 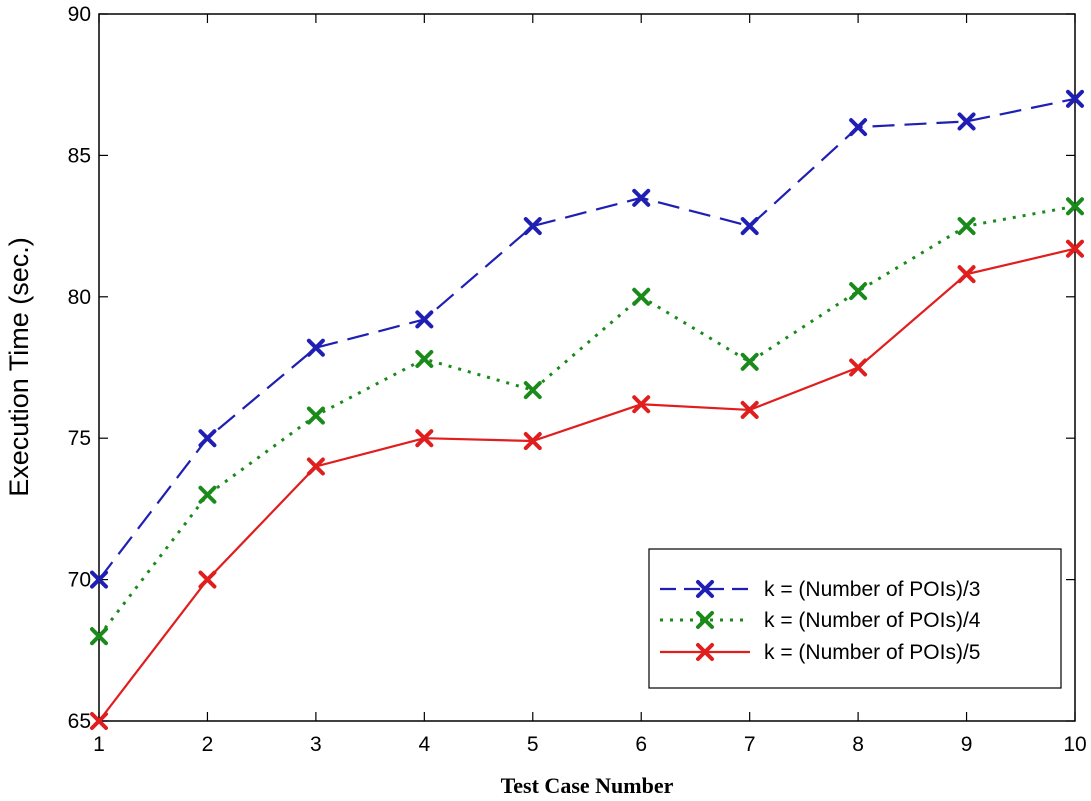 I want to click on y-tick-label: 90, so click(x=79, y=14).